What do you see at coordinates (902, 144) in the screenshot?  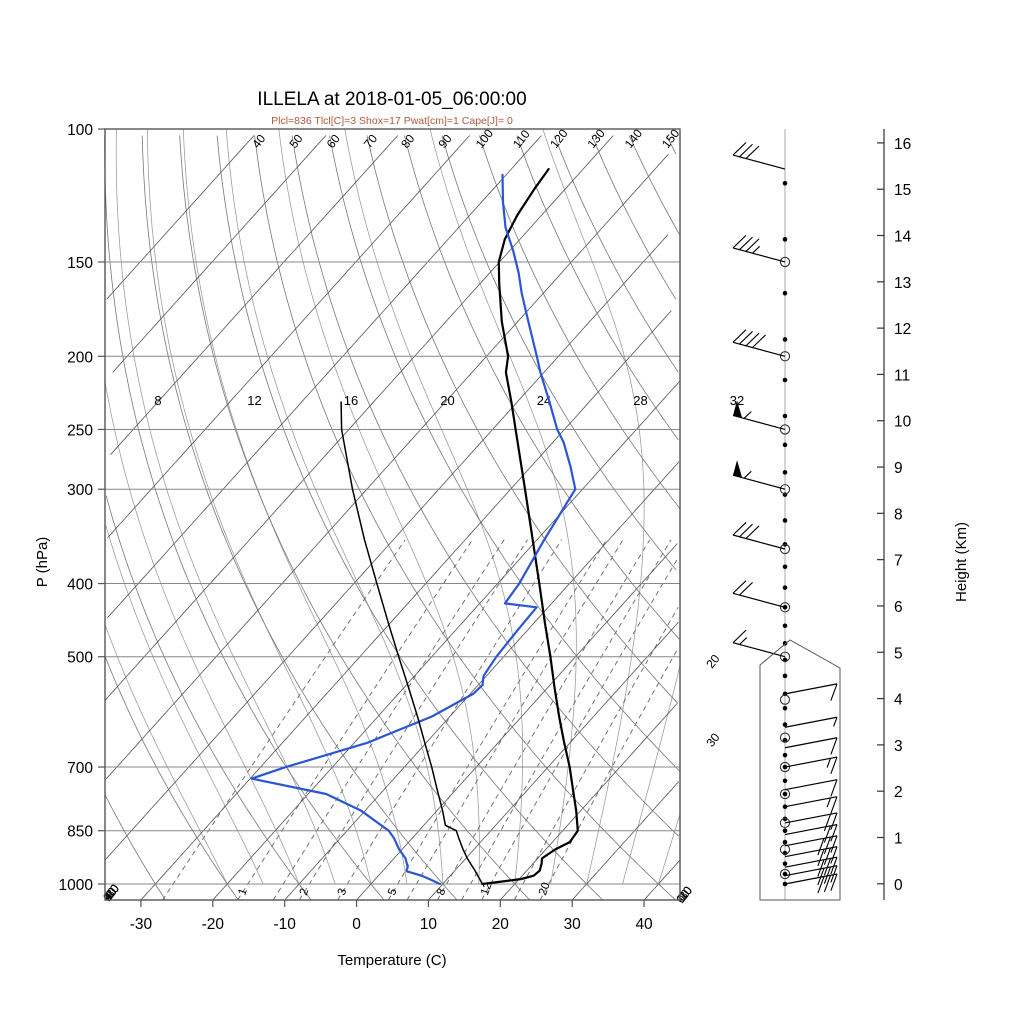 I see `height-tick-label: 16` at bounding box center [902, 144].